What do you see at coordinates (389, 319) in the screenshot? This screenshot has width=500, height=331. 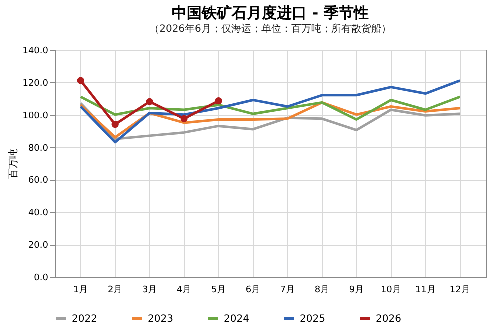 I see `legend-label: 2026` at bounding box center [389, 319].